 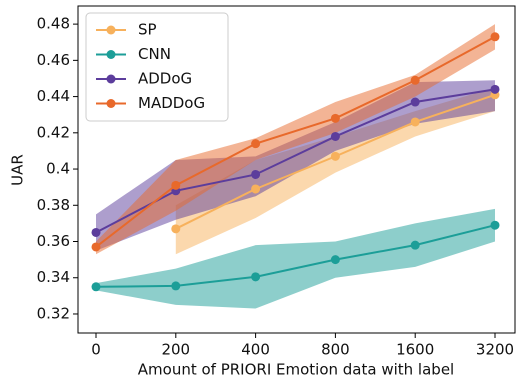 What do you see at coordinates (165, 79) in the screenshot?
I see `legend-label: ADDoG` at bounding box center [165, 79].